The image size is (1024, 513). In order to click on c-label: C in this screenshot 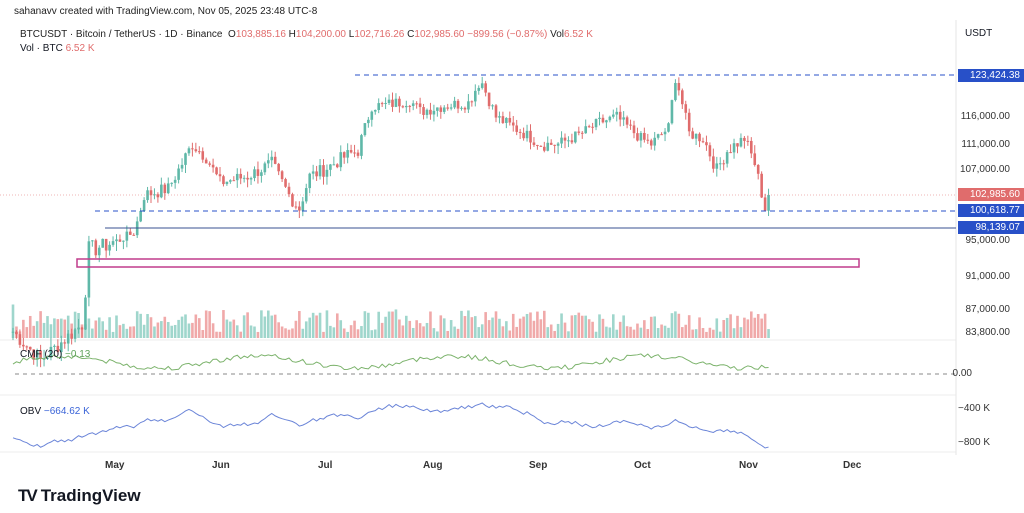, I will do `click(411, 34)`.